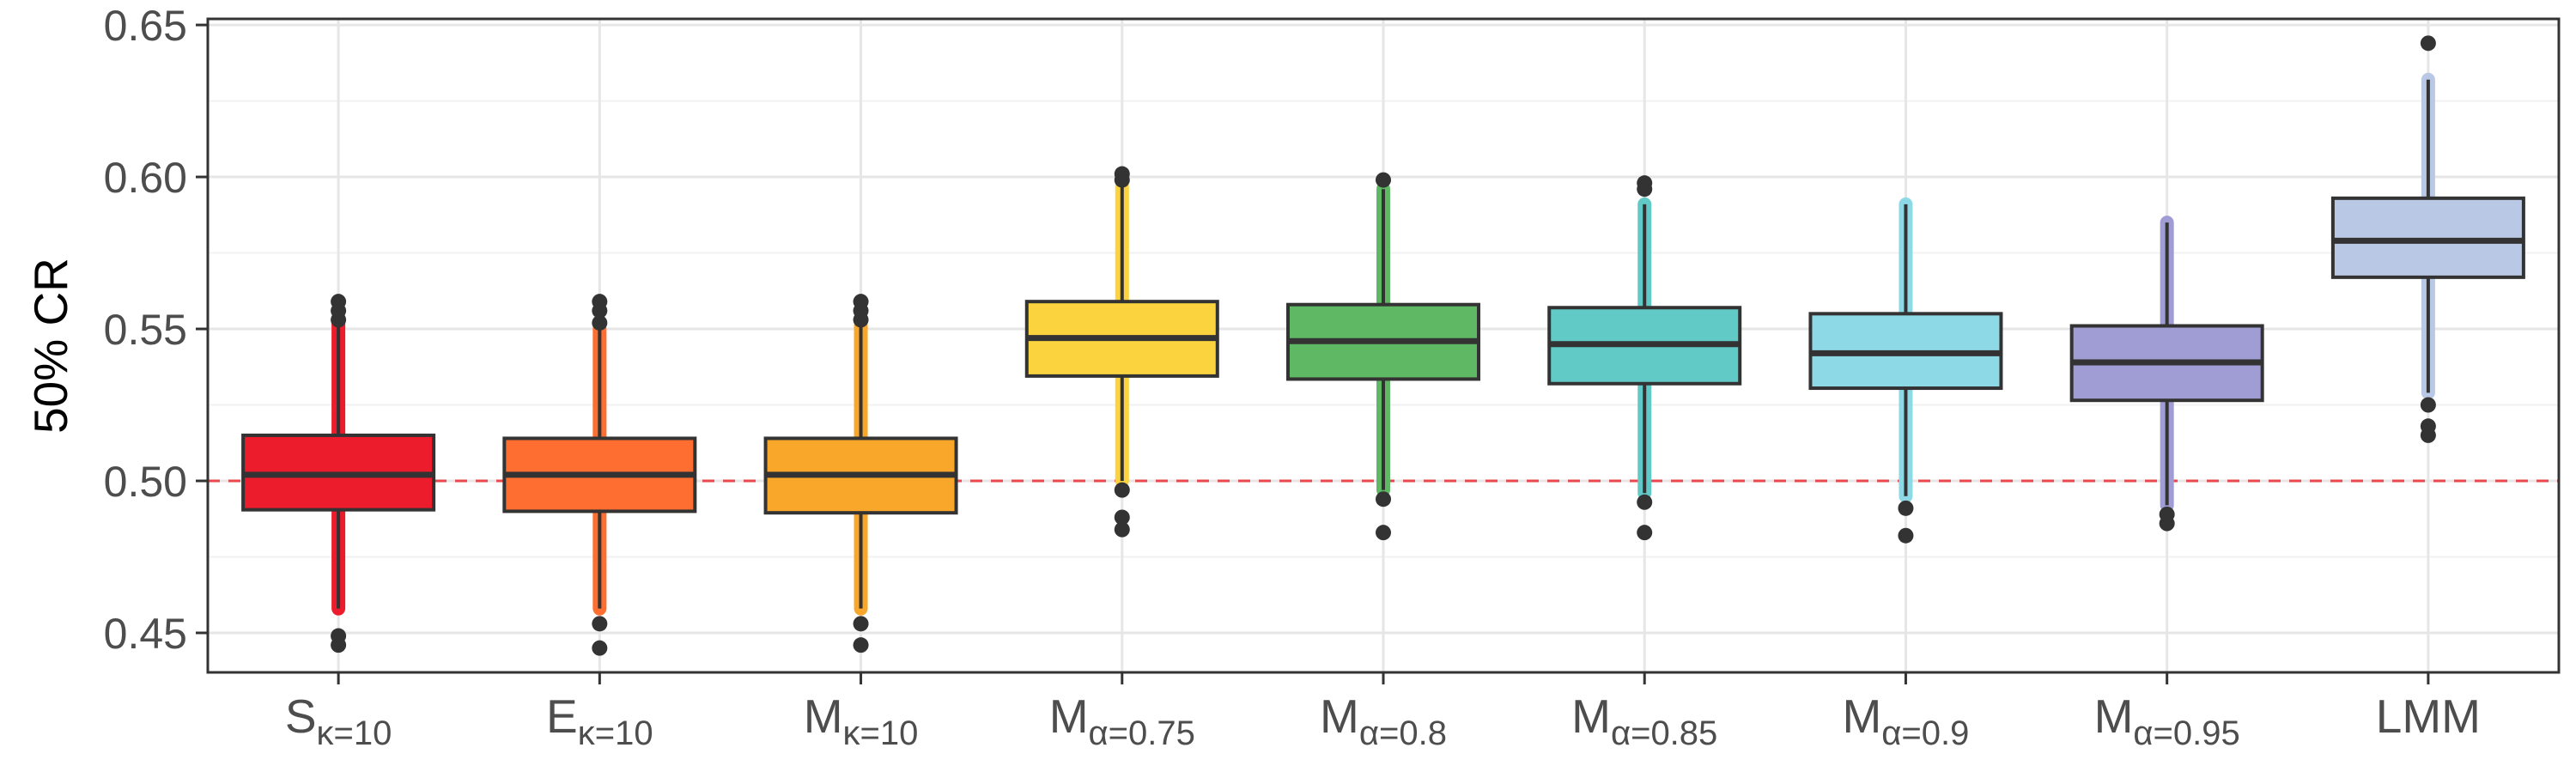  I want to click on x-tick-label: LMM, so click(2428, 716).